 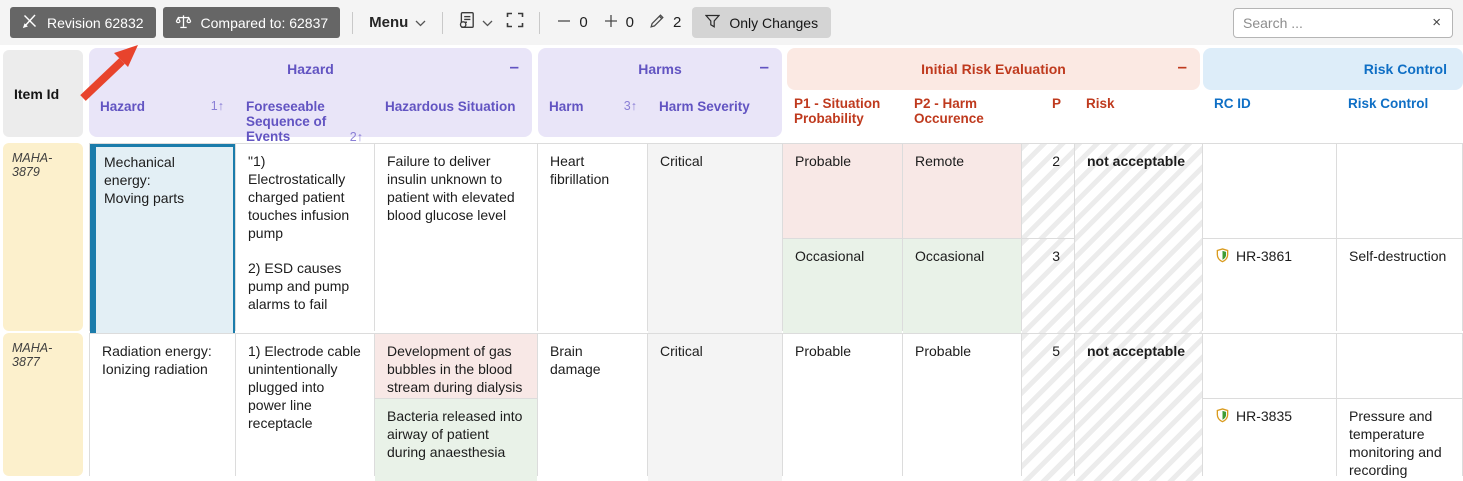 What do you see at coordinates (264, 22) in the screenshot?
I see `compared-to-button-label: Compared to: 62837` at bounding box center [264, 22].